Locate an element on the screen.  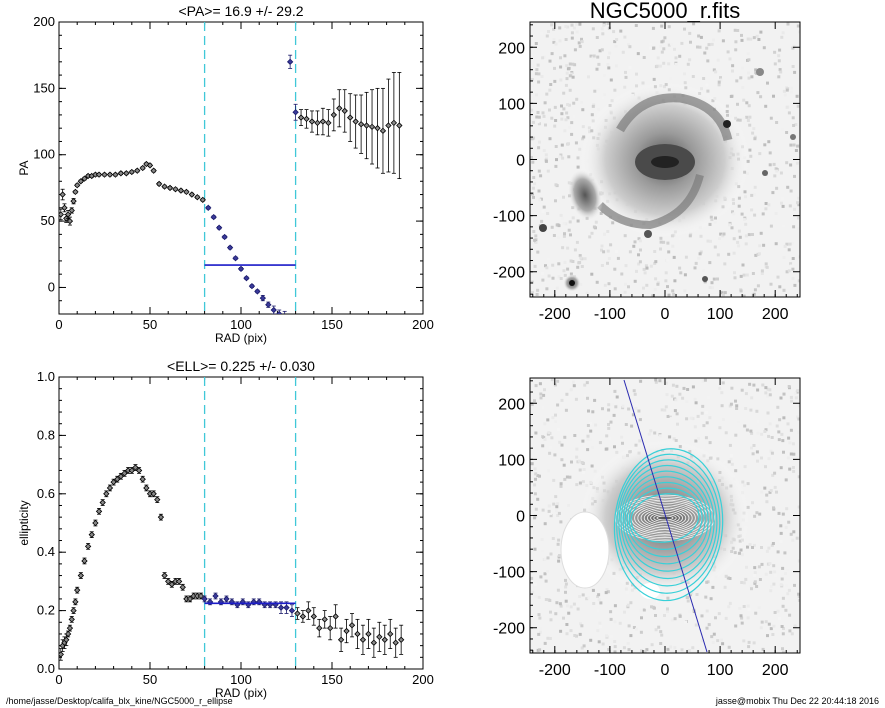
y-tick-label: 0.6 is located at coordinates (46, 493).